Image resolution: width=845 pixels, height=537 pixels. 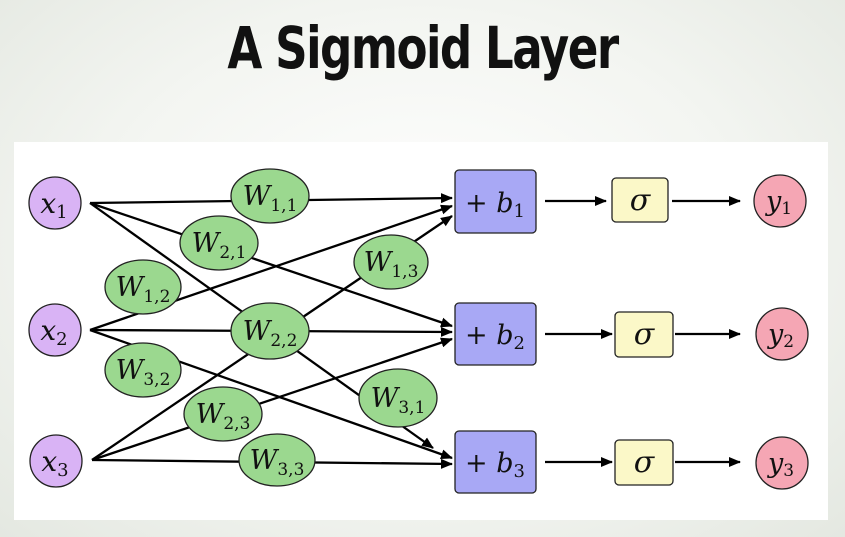 I want to click on input-sub: 2, so click(x=61, y=339).